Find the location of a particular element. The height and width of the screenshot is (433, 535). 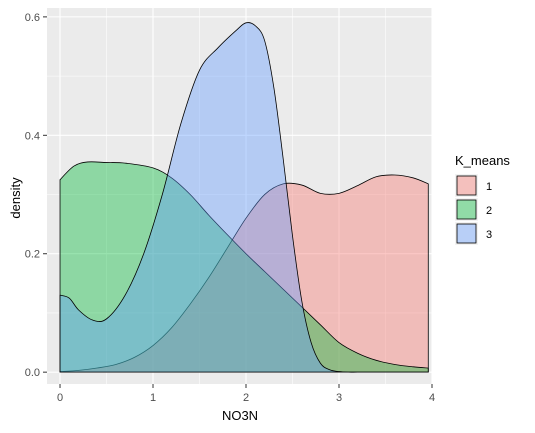

legend-title: K_means is located at coordinates (482, 160).